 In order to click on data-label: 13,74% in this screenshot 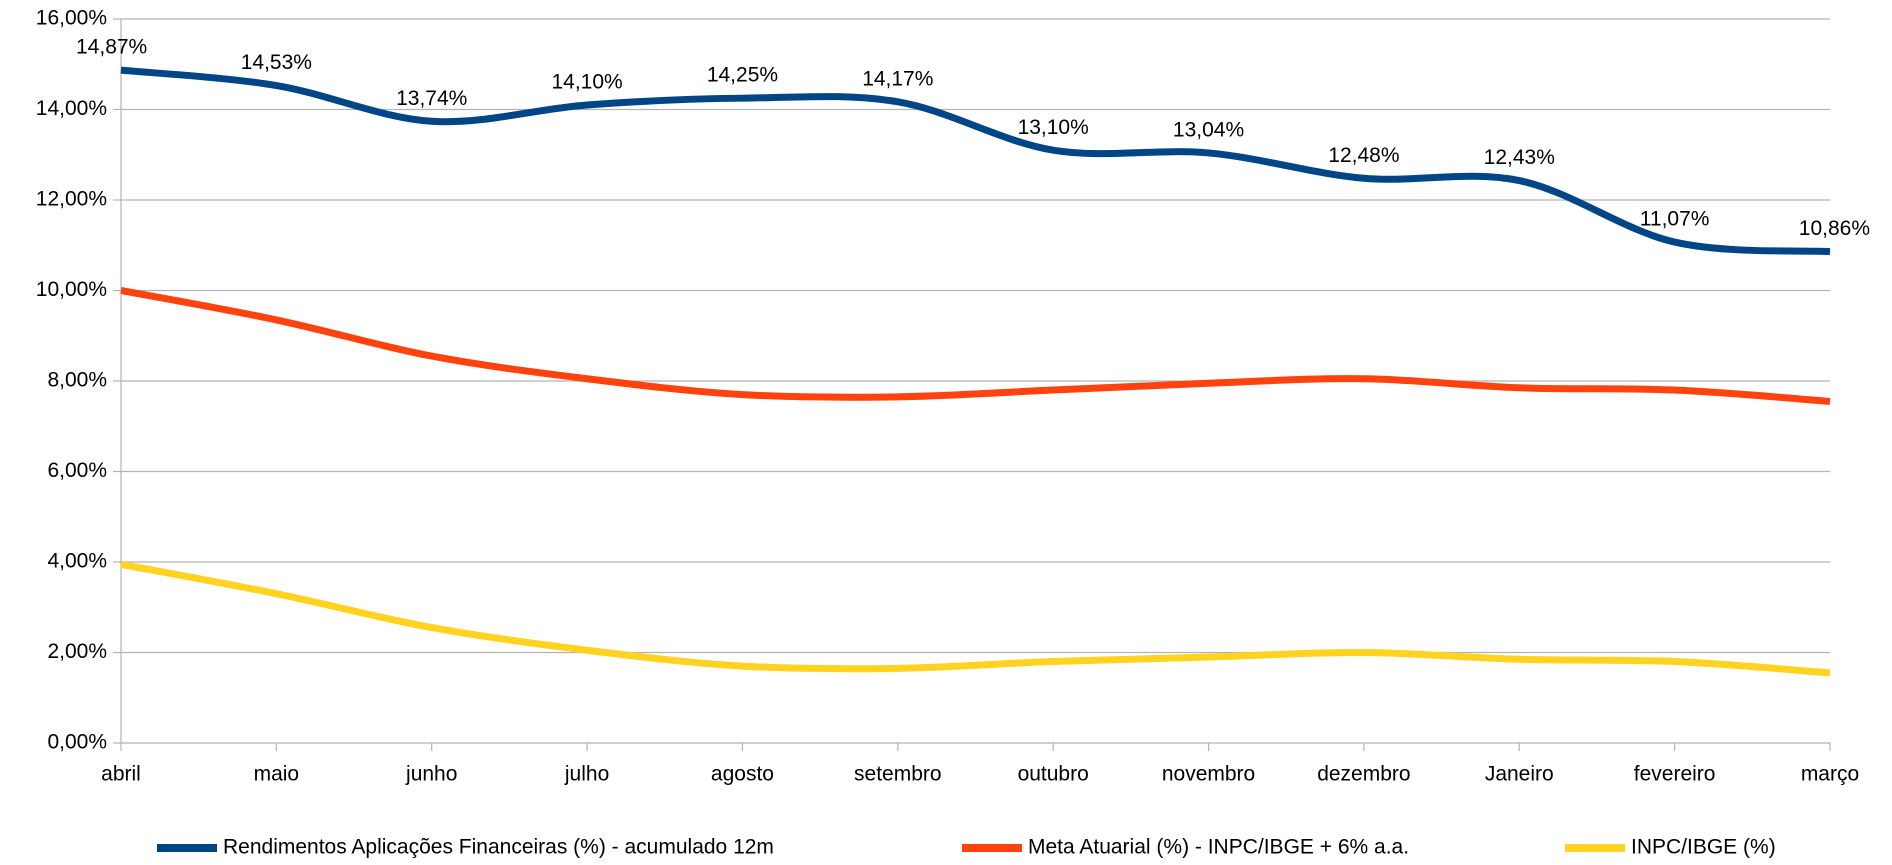, I will do `click(431, 98)`.